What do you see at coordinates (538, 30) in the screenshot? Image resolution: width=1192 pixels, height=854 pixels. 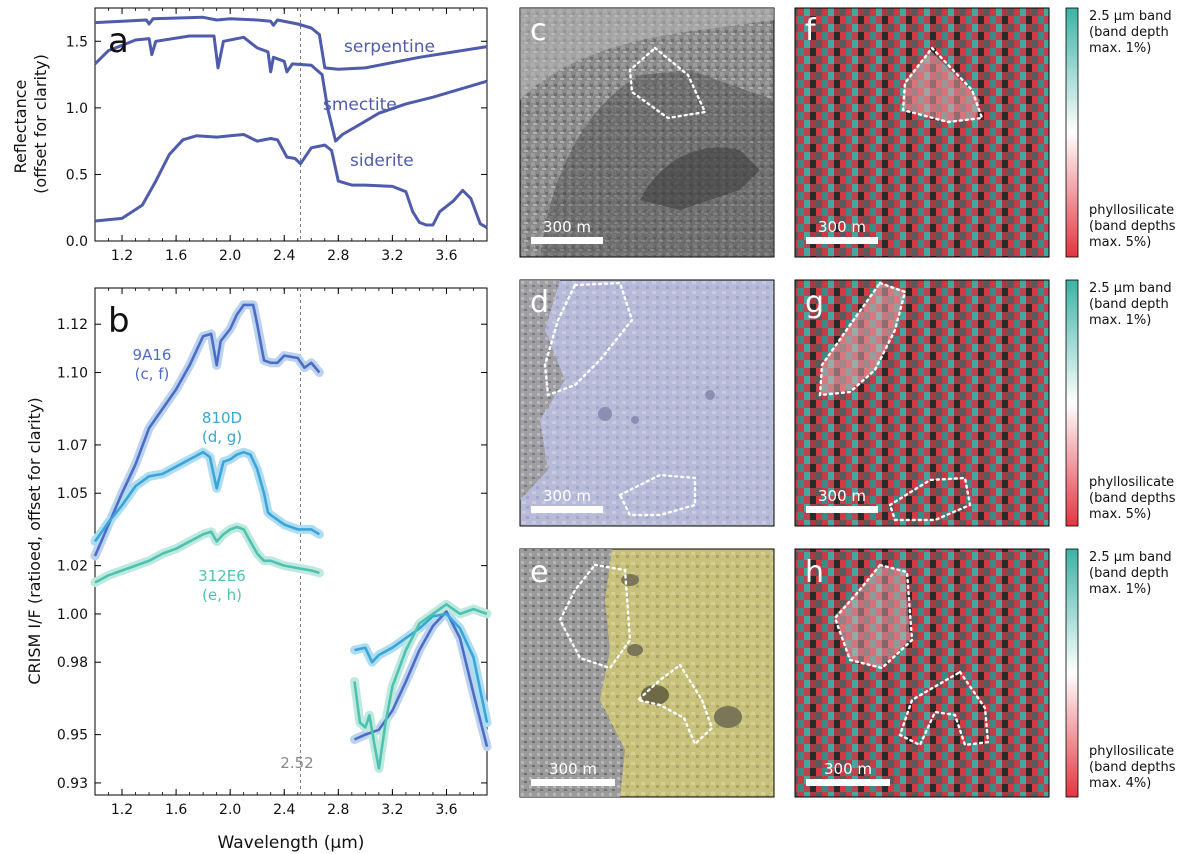 I see `panel-label-c: c` at bounding box center [538, 30].